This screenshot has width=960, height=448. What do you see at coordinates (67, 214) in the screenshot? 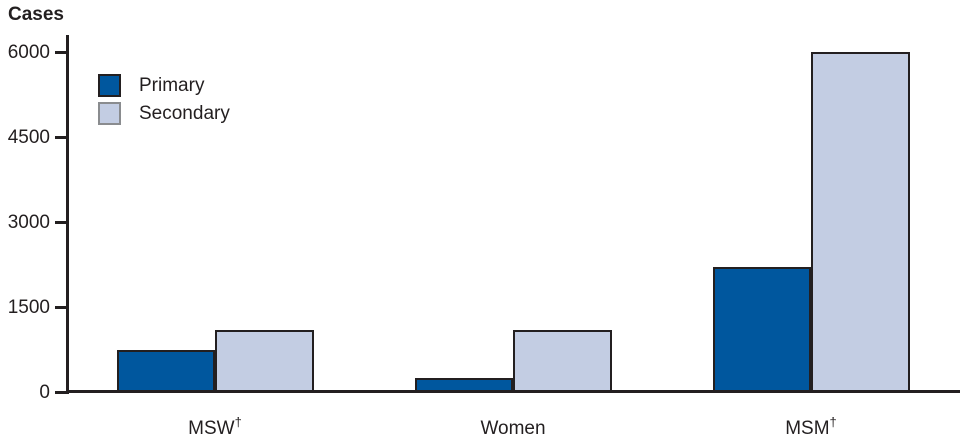
I see `y-axis-line` at bounding box center [67, 214].